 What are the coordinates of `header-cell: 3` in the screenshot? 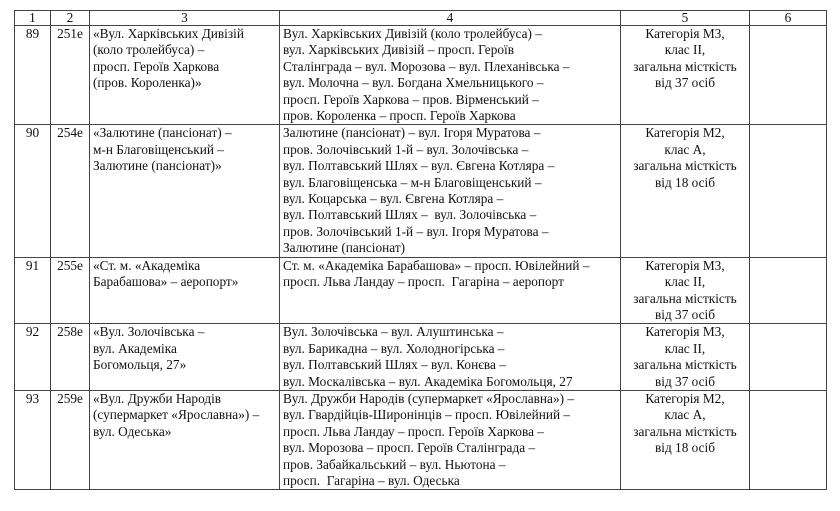 It's located at (184, 18).